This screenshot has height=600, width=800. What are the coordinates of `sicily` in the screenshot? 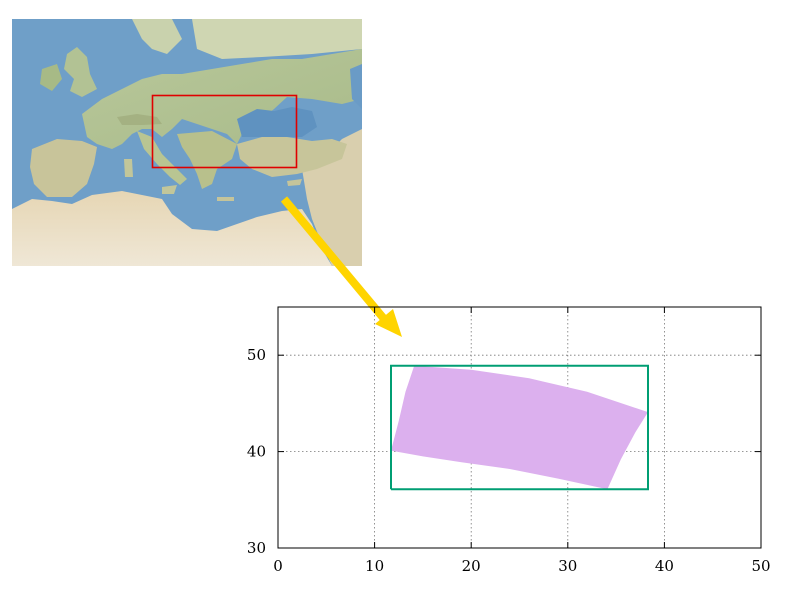 It's located at (169, 189).